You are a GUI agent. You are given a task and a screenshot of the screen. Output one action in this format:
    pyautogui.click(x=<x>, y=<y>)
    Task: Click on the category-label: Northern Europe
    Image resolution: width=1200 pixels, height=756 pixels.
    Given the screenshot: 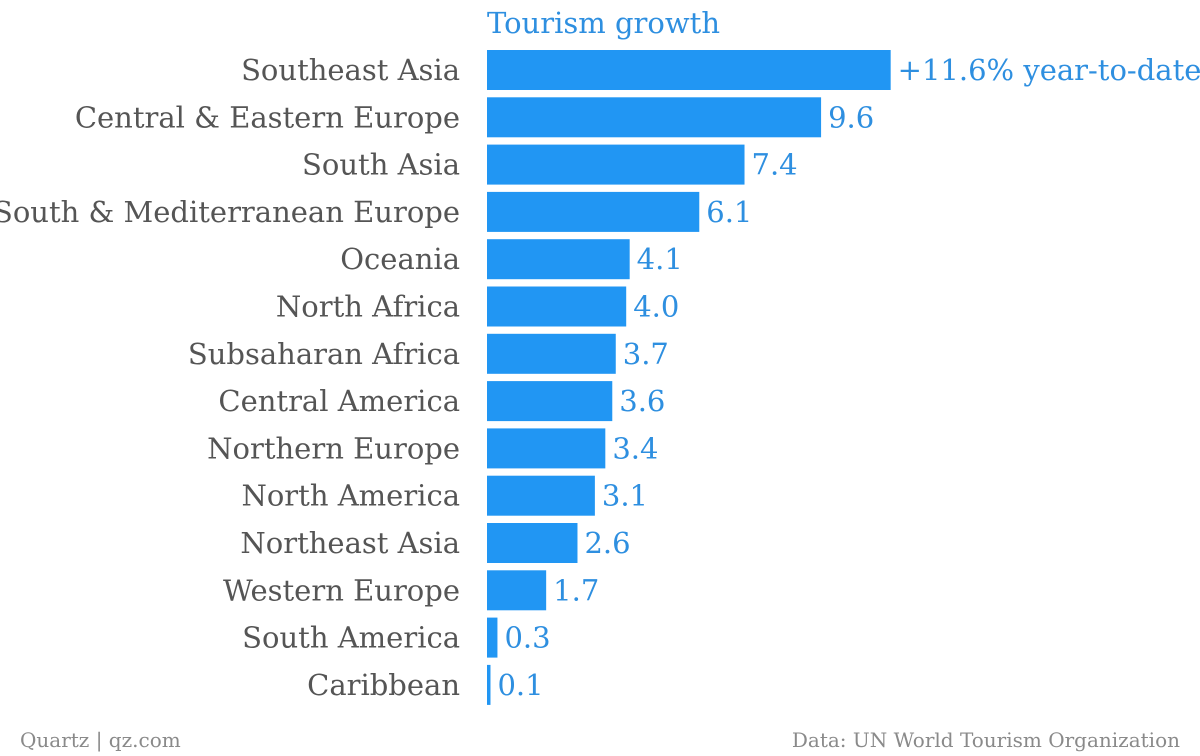 What is the action you would take?
    pyautogui.click(x=333, y=448)
    